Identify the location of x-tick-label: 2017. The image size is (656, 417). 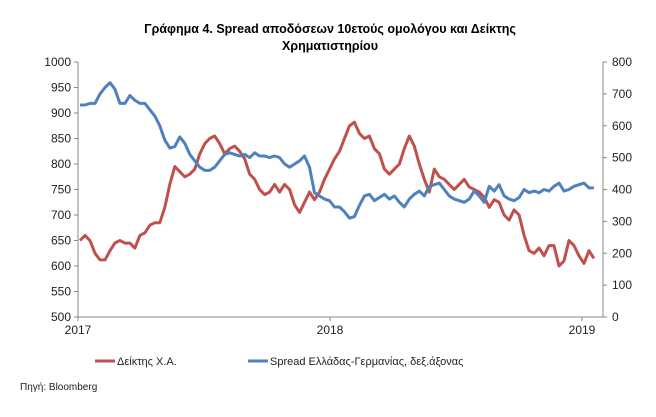
(78, 330).